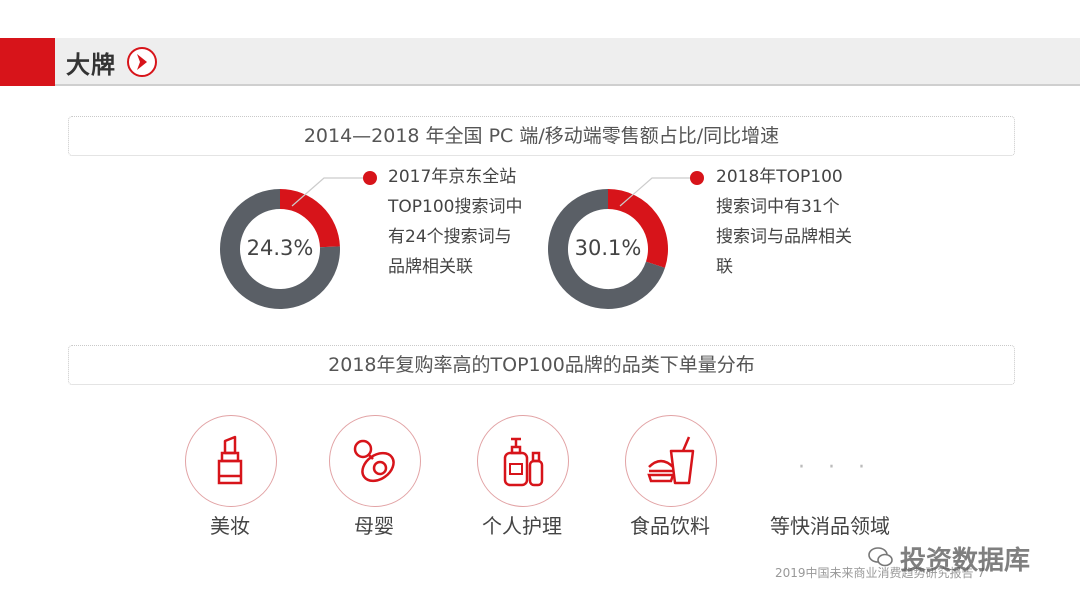 The height and width of the screenshot is (608, 1080). I want to click on callout-dot-2018, so click(697, 178).